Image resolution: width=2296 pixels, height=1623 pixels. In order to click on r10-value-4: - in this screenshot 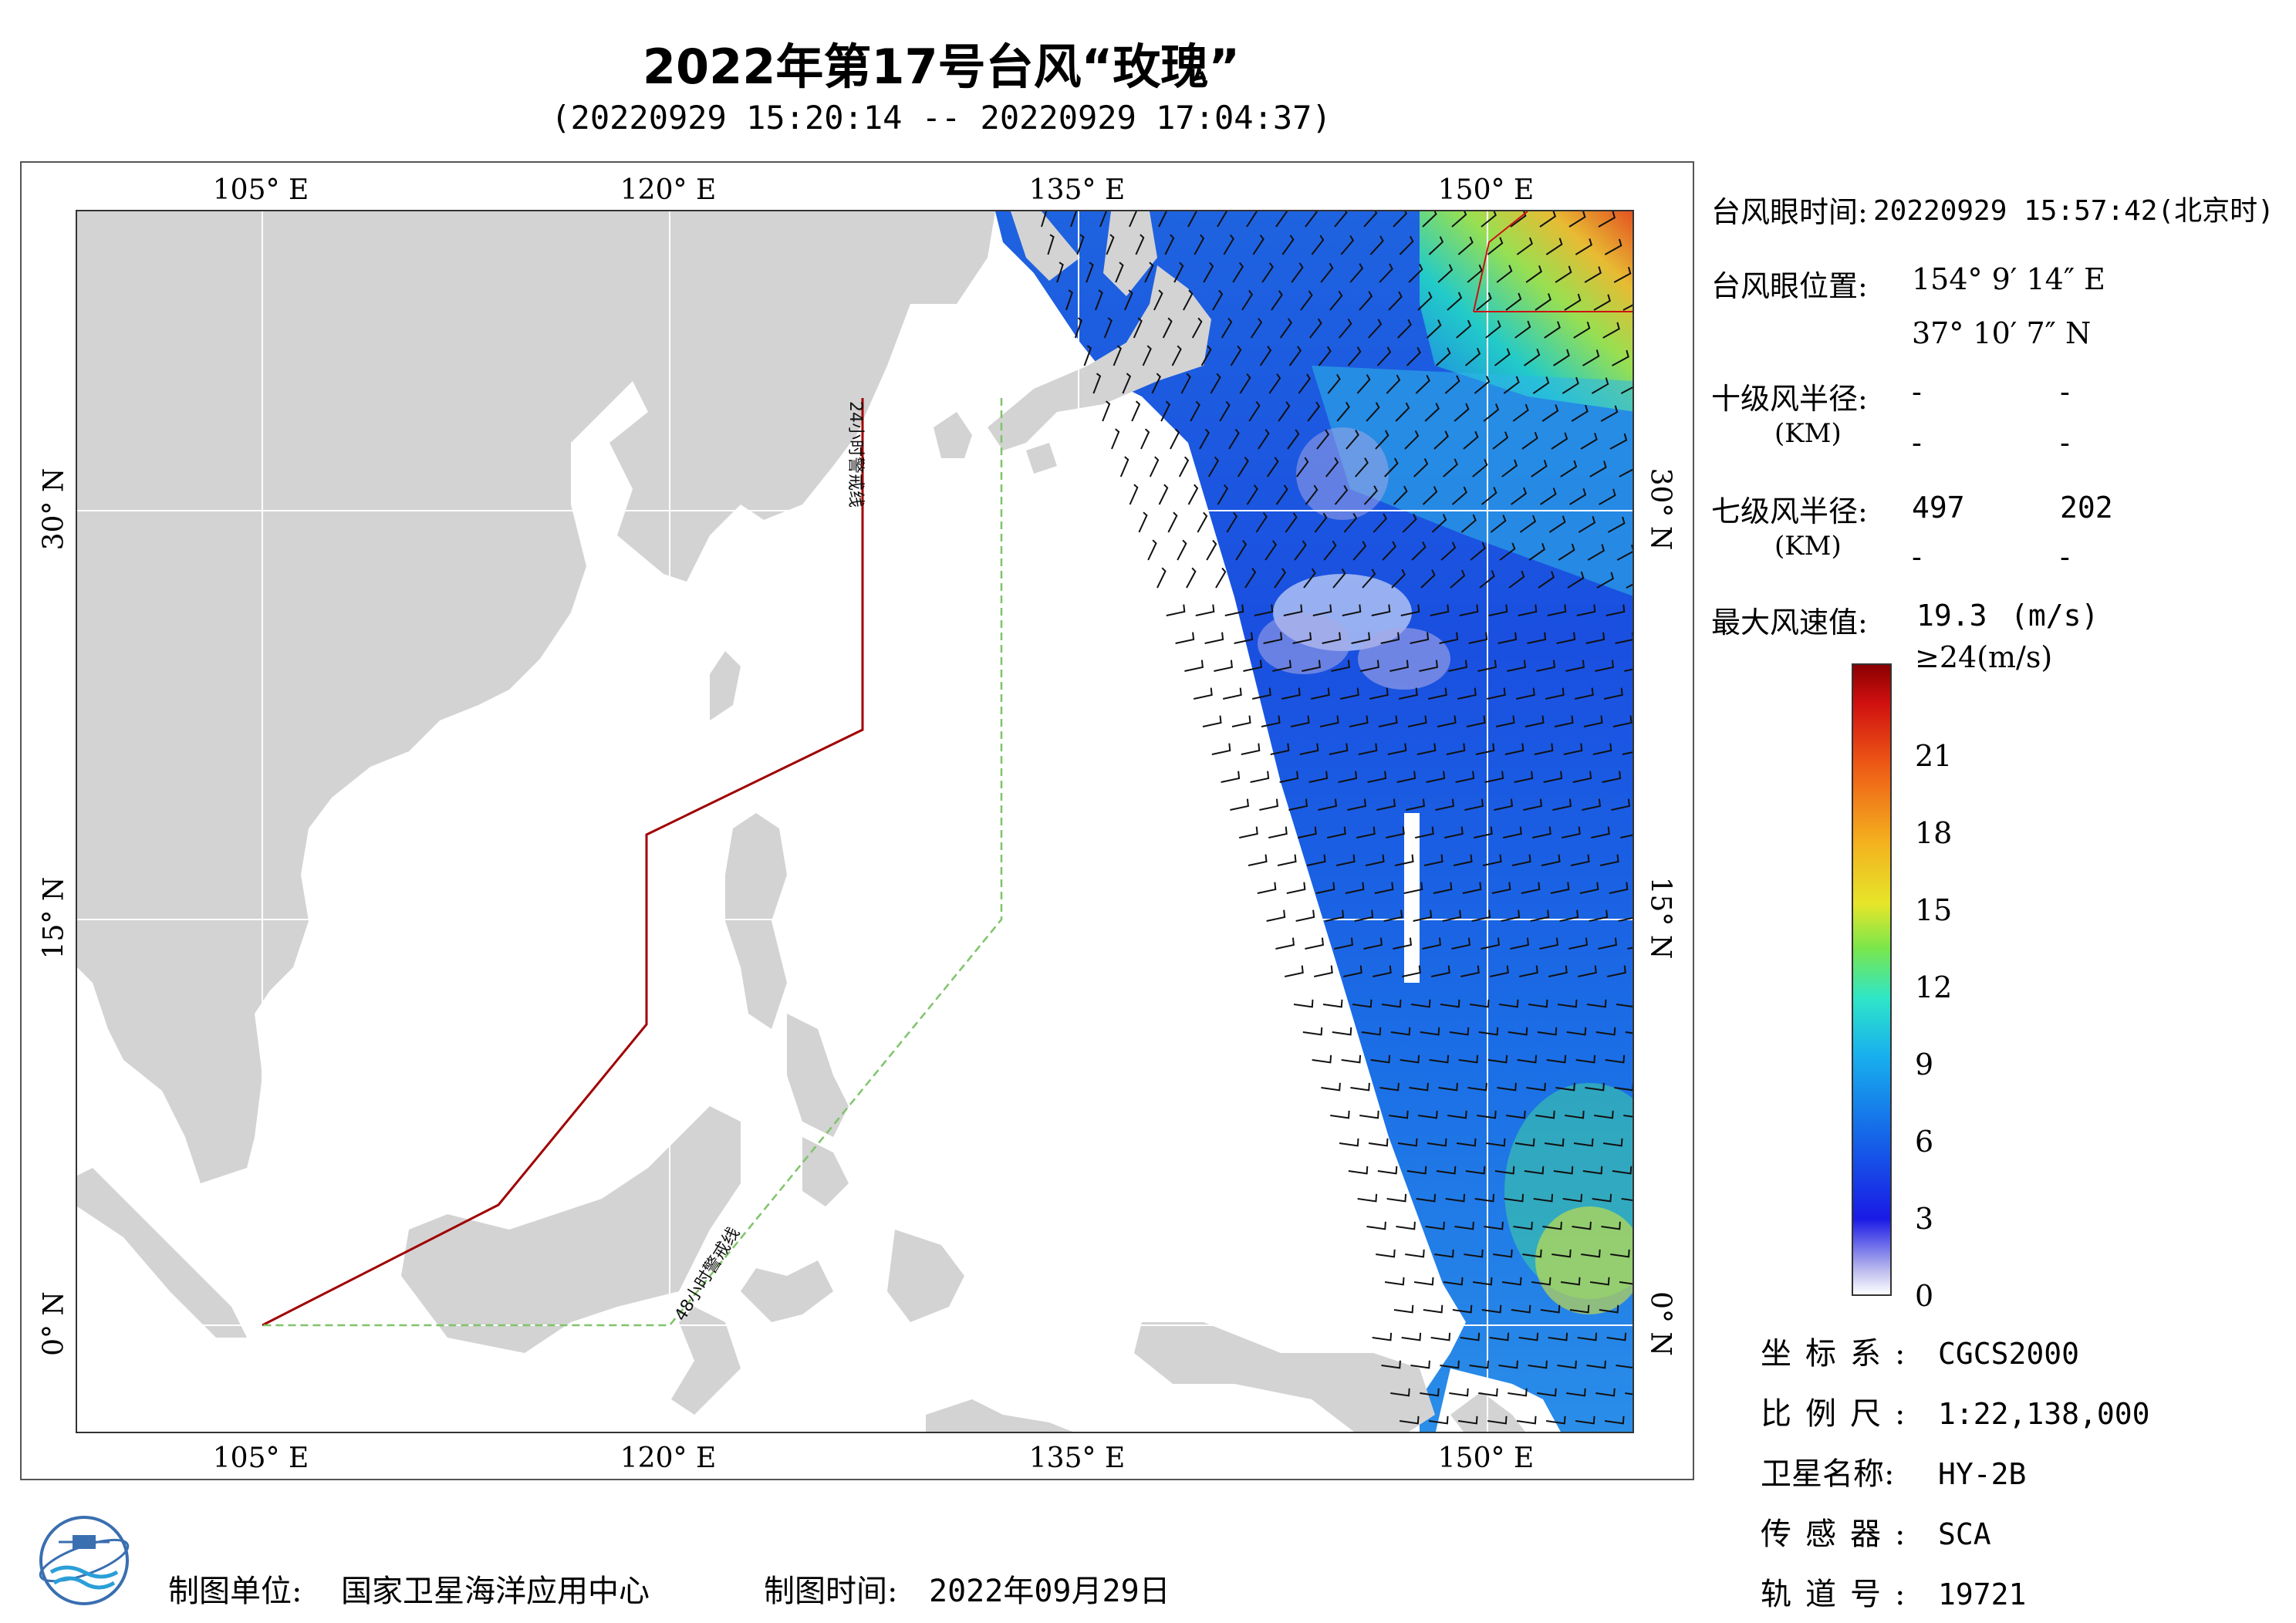, I will do `click(2065, 443)`.